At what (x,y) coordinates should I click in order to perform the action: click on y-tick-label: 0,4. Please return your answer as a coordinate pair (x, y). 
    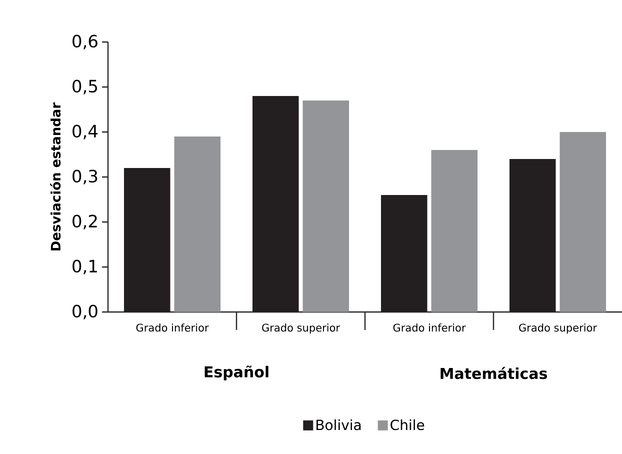
    Looking at the image, I should click on (85, 132).